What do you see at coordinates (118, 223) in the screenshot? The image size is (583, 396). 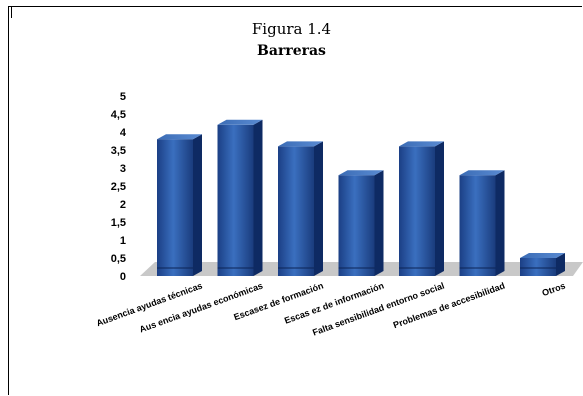 I see `y-tick-label: 1,5` at bounding box center [118, 223].